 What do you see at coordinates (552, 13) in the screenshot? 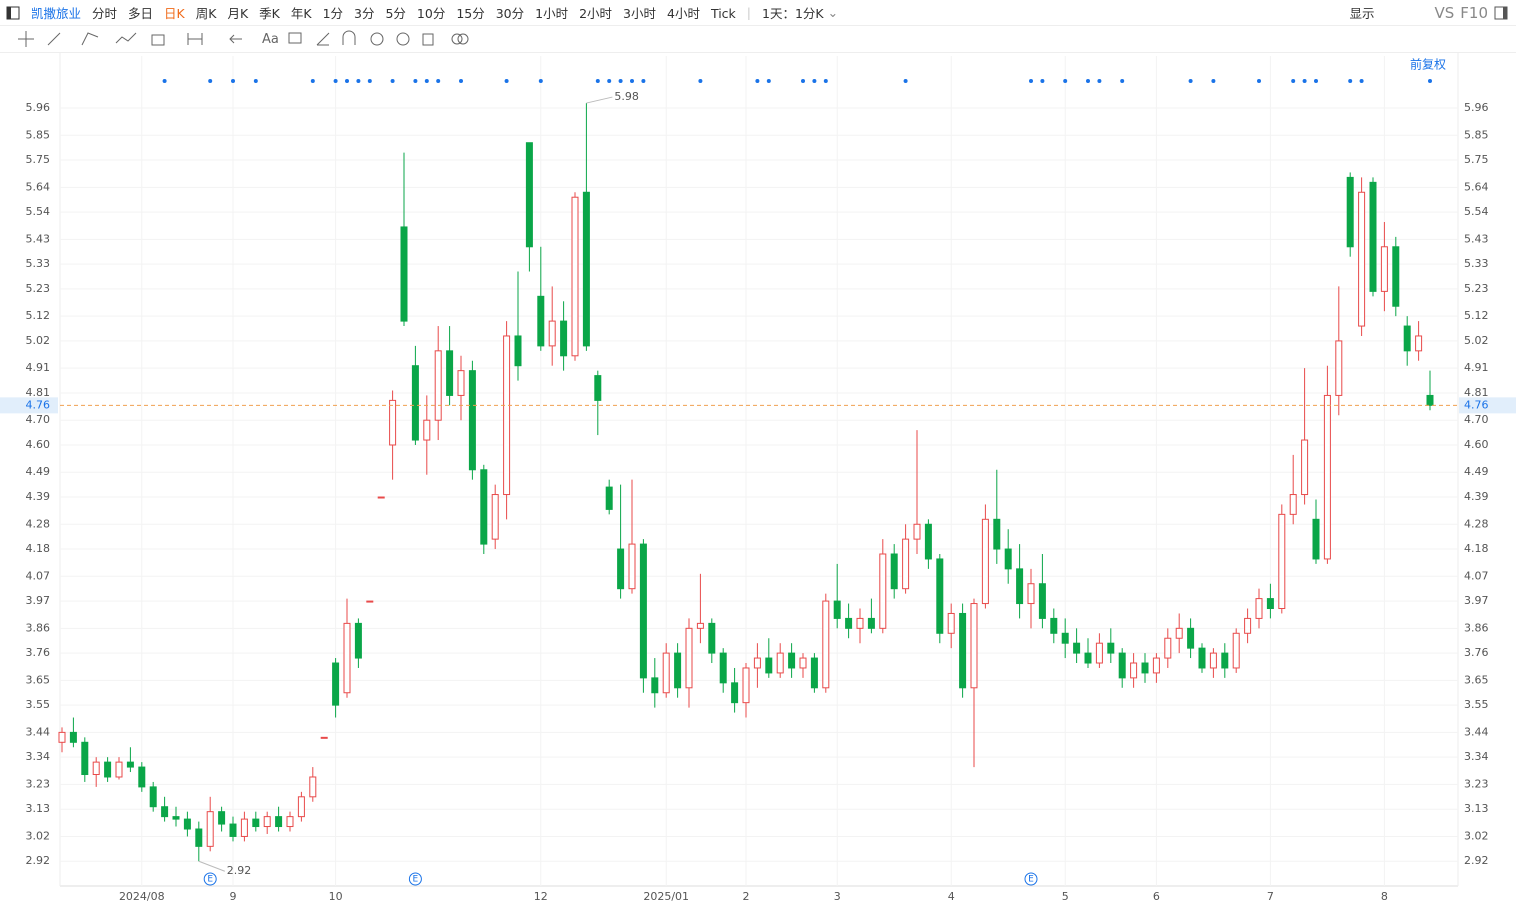
I see `period: 1小时` at bounding box center [552, 13].